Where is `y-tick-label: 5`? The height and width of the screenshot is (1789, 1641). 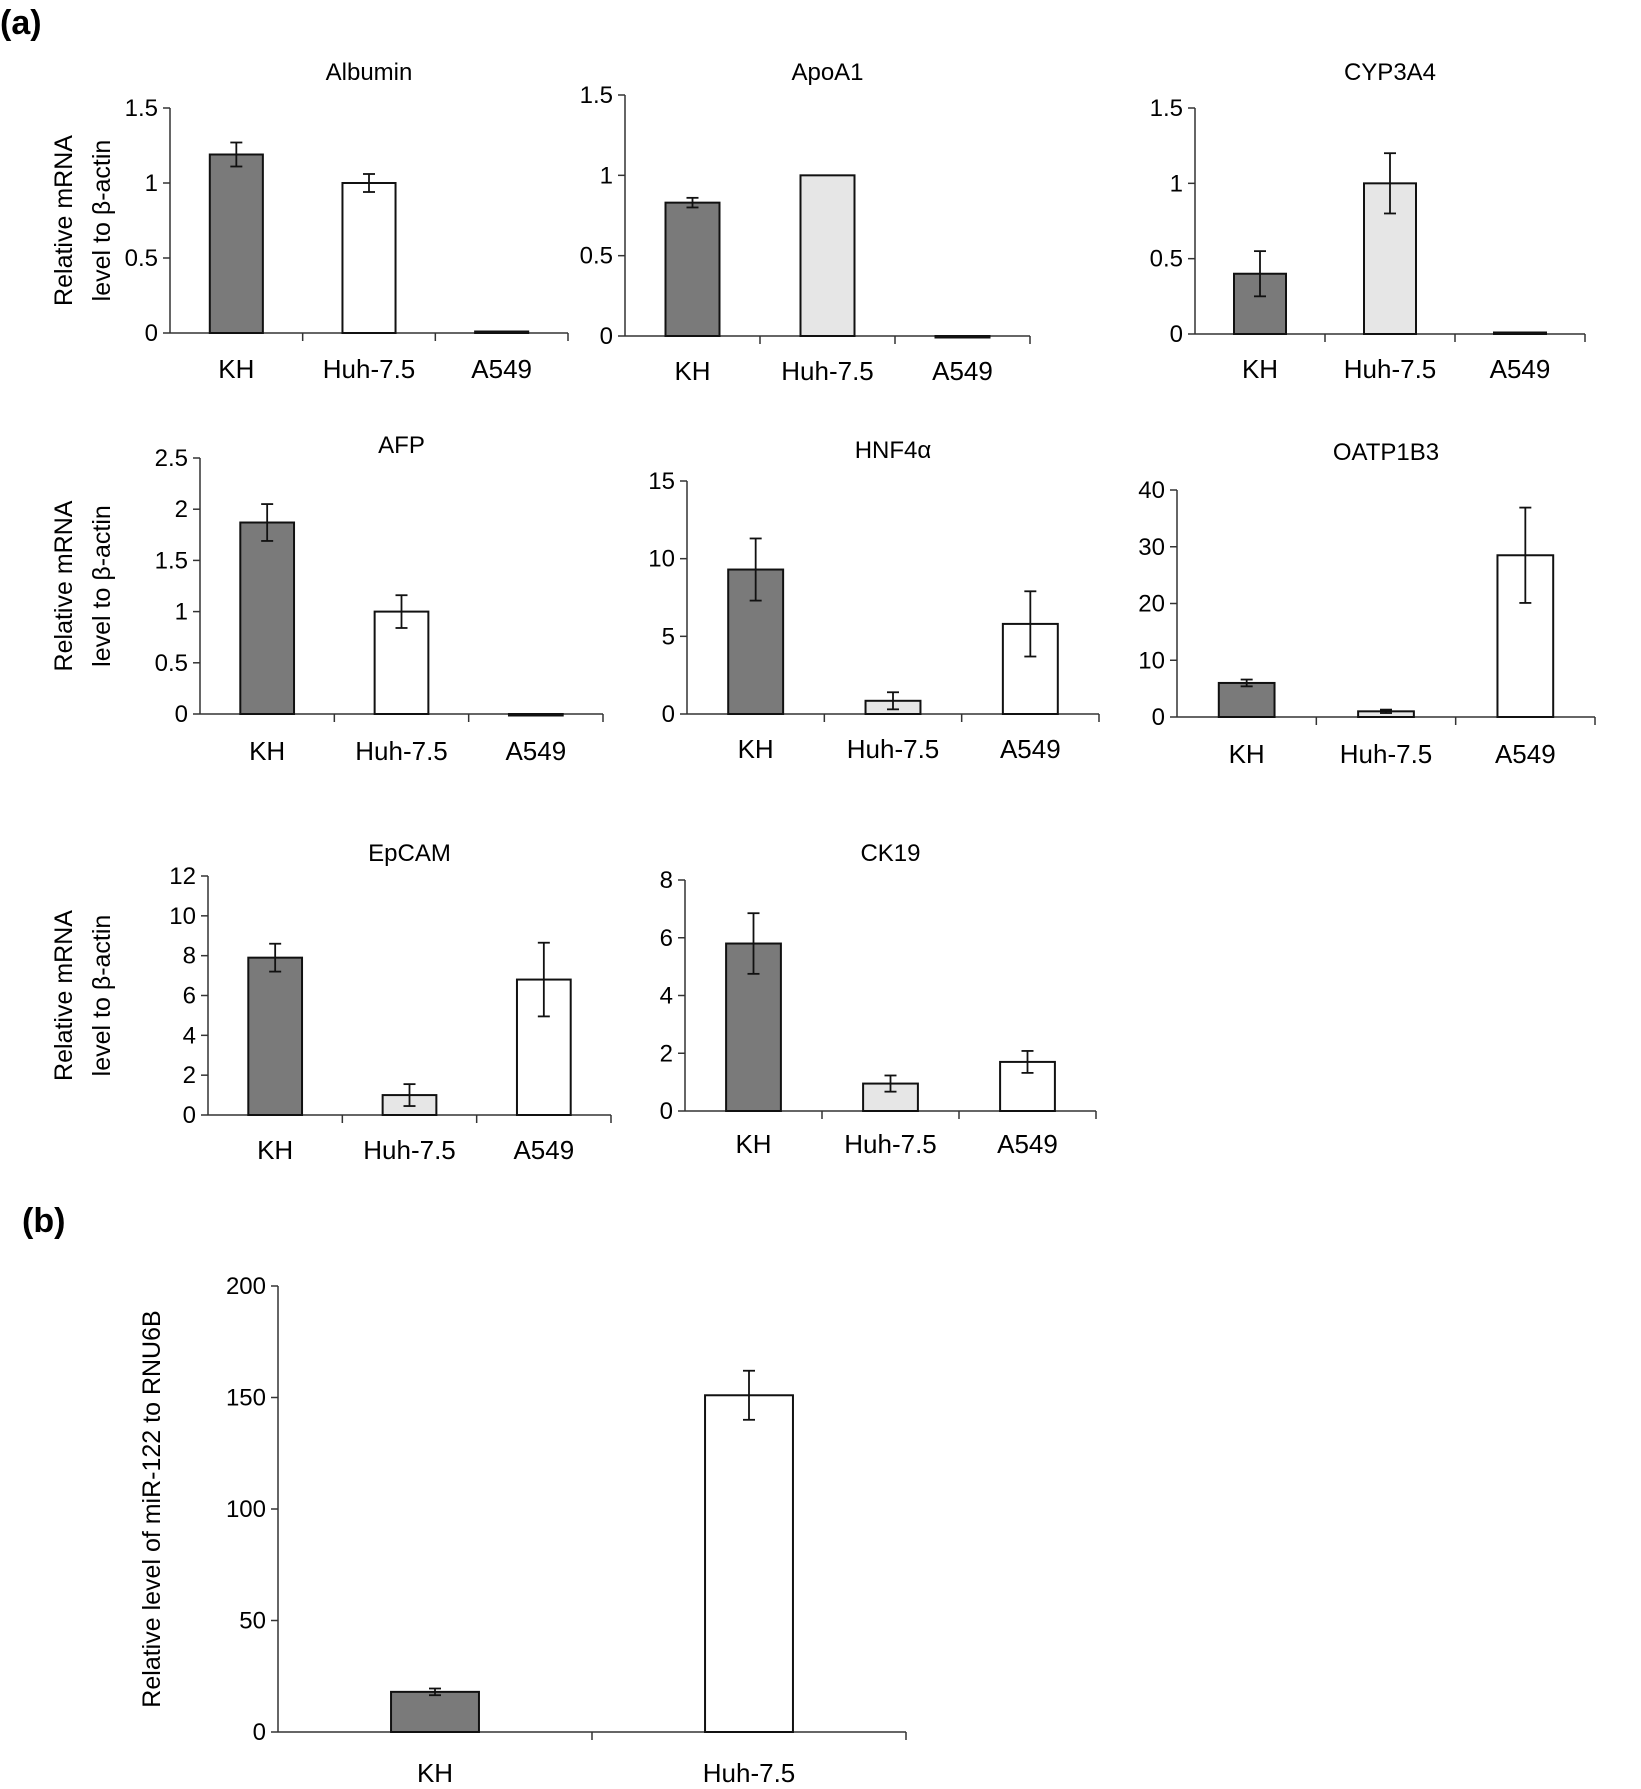
y-tick-label: 5 is located at coordinates (668, 636).